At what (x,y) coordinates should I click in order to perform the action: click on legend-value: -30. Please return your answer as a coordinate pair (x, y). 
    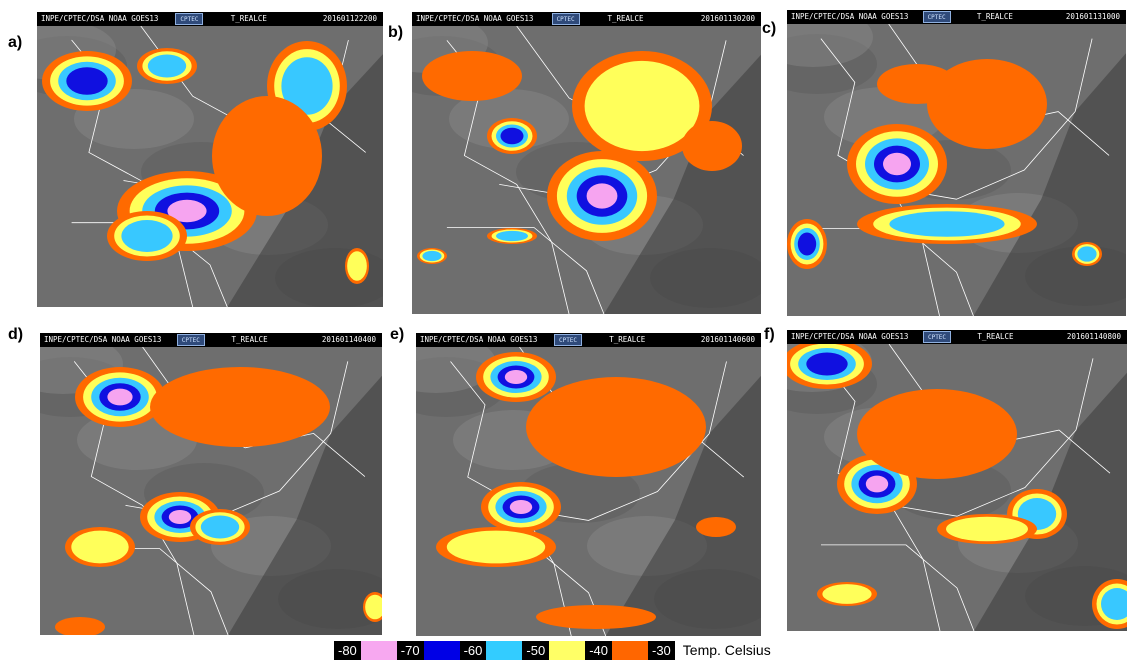
    Looking at the image, I should click on (661, 650).